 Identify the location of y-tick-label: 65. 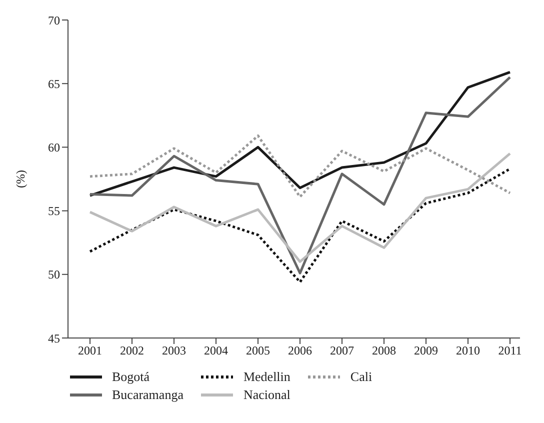
(54, 83).